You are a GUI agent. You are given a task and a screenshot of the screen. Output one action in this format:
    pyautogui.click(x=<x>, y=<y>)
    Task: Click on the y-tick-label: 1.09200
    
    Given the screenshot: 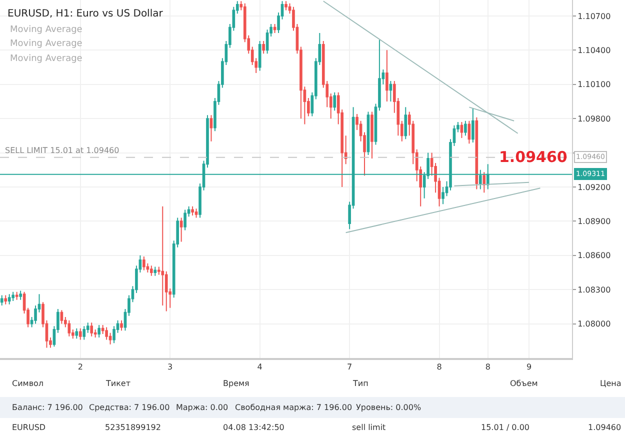 What is the action you would take?
    pyautogui.click(x=594, y=187)
    